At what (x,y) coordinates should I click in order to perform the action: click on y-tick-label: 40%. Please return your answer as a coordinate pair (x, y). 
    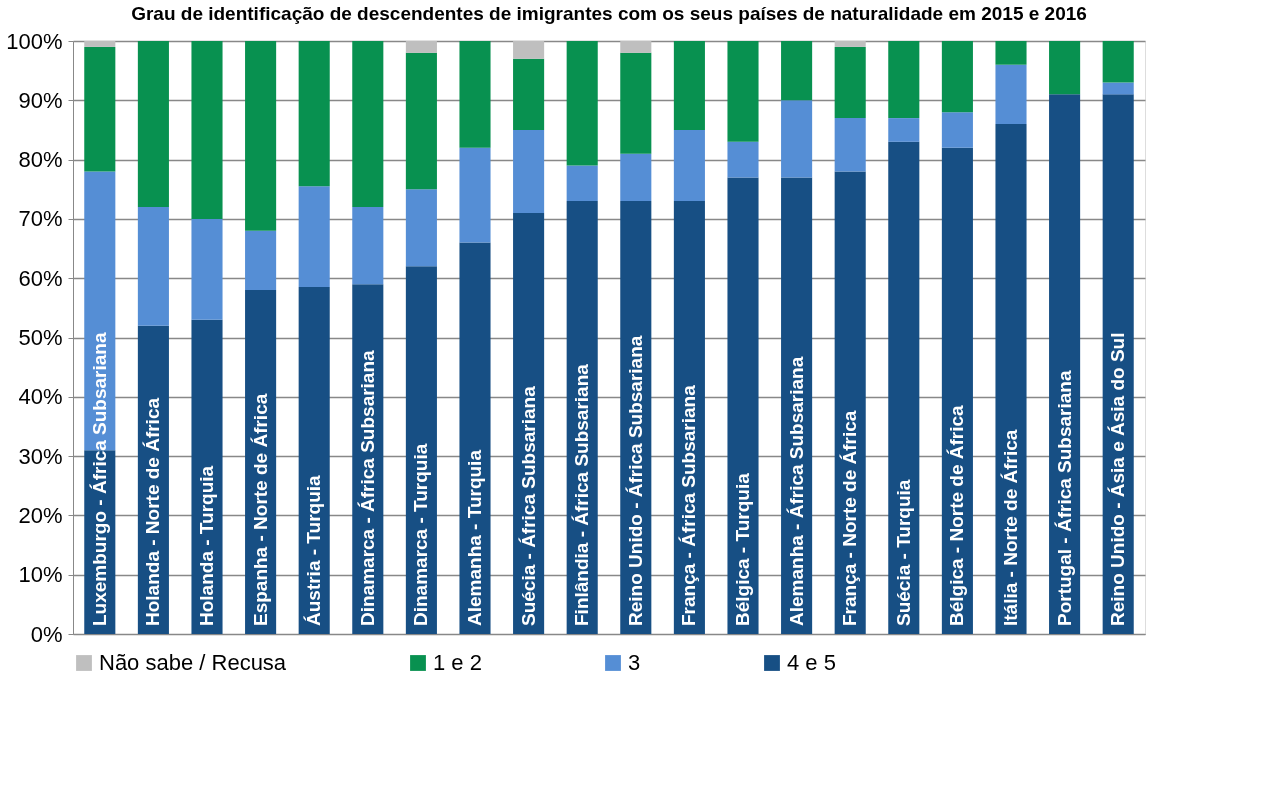
    Looking at the image, I should click on (40, 397).